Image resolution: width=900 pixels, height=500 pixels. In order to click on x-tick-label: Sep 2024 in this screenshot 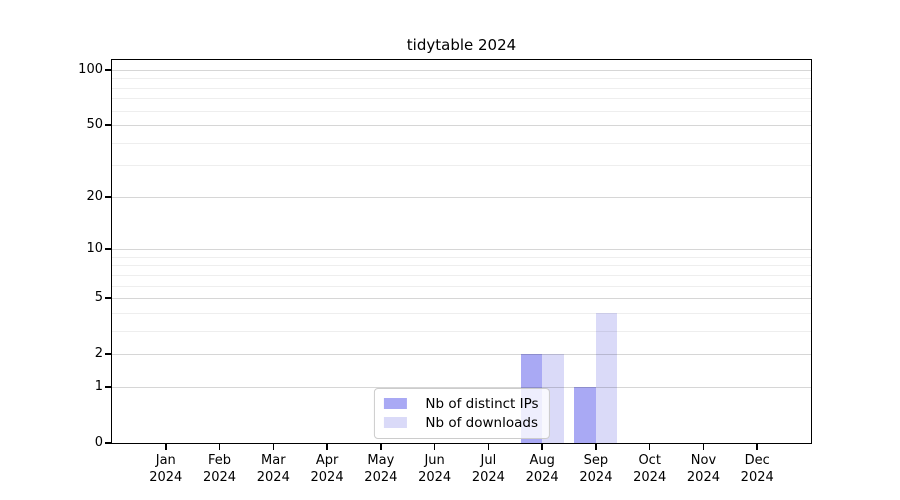, I will do `click(596, 469)`.